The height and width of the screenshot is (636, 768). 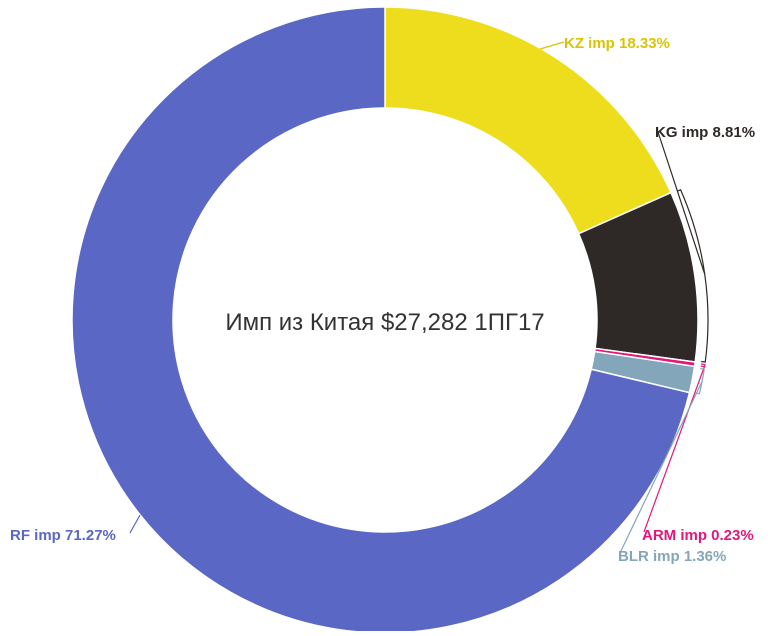 What do you see at coordinates (698, 535) in the screenshot?
I see `slice-label-arm-imp: ARM imp 0.23%` at bounding box center [698, 535].